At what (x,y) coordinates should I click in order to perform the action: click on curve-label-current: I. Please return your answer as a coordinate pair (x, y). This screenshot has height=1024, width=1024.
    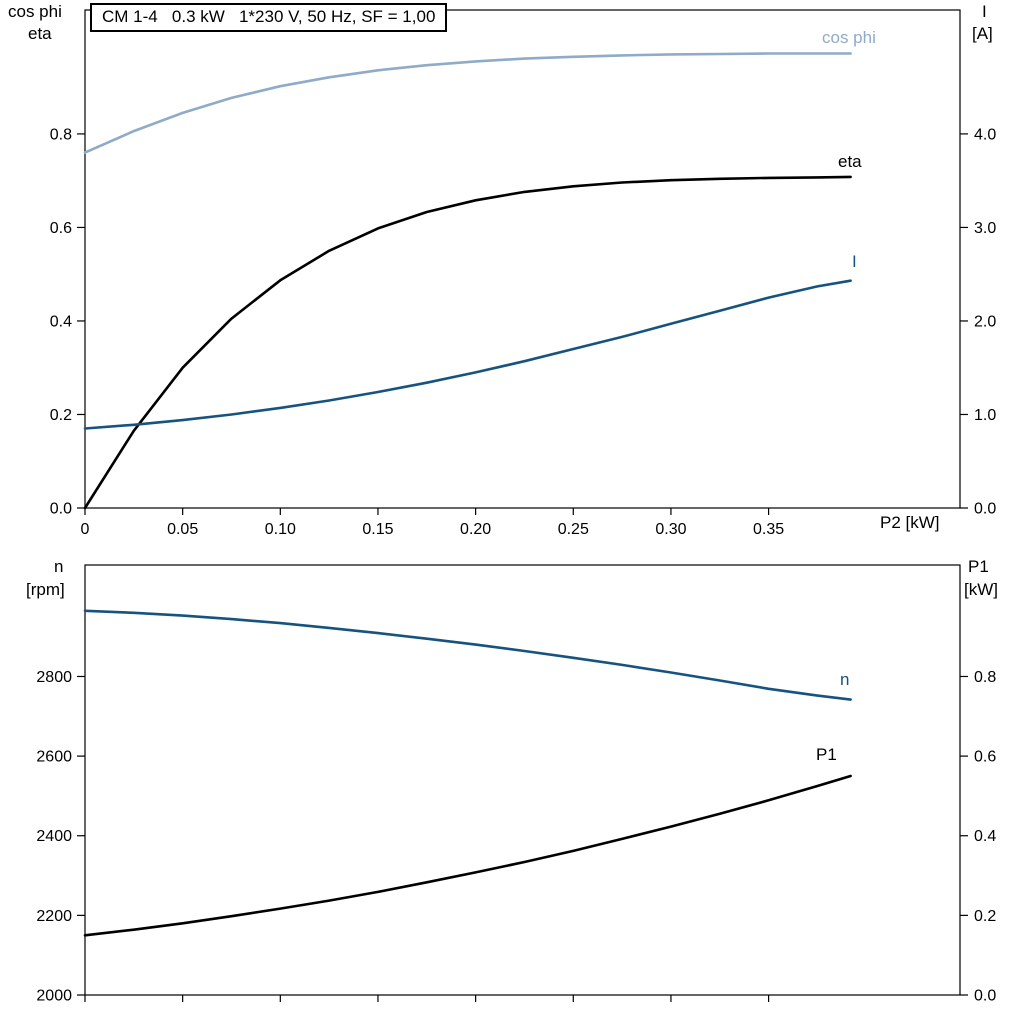
    Looking at the image, I should click on (854, 261).